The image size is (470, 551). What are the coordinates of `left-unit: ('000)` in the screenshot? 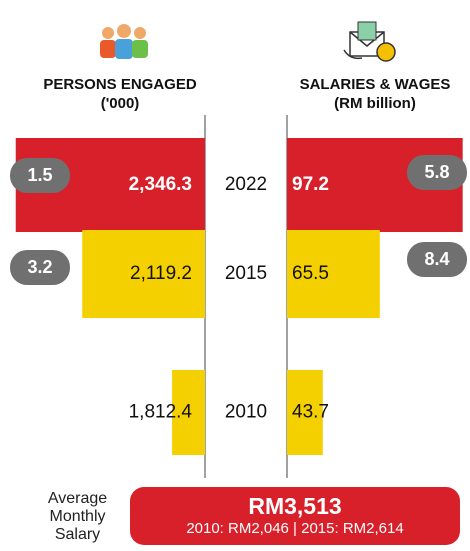 It's located at (120, 103).